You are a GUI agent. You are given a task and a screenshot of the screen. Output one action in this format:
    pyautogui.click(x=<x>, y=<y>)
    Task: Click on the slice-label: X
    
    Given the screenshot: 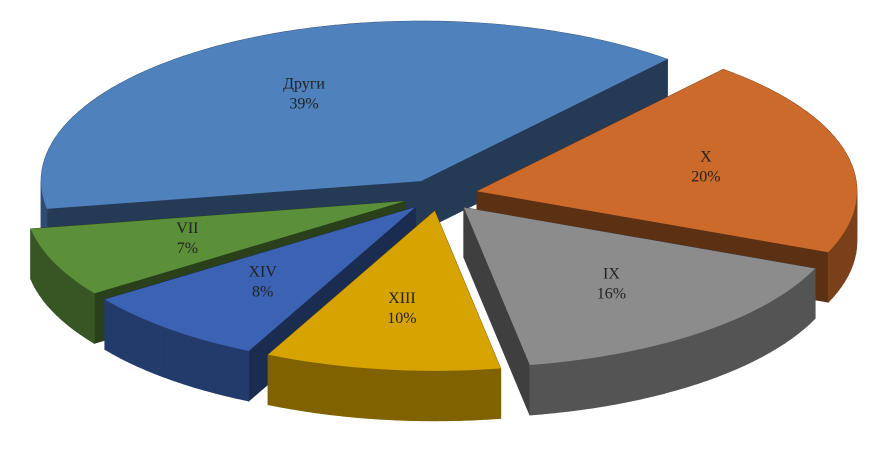 What is the action you would take?
    pyautogui.click(x=706, y=157)
    